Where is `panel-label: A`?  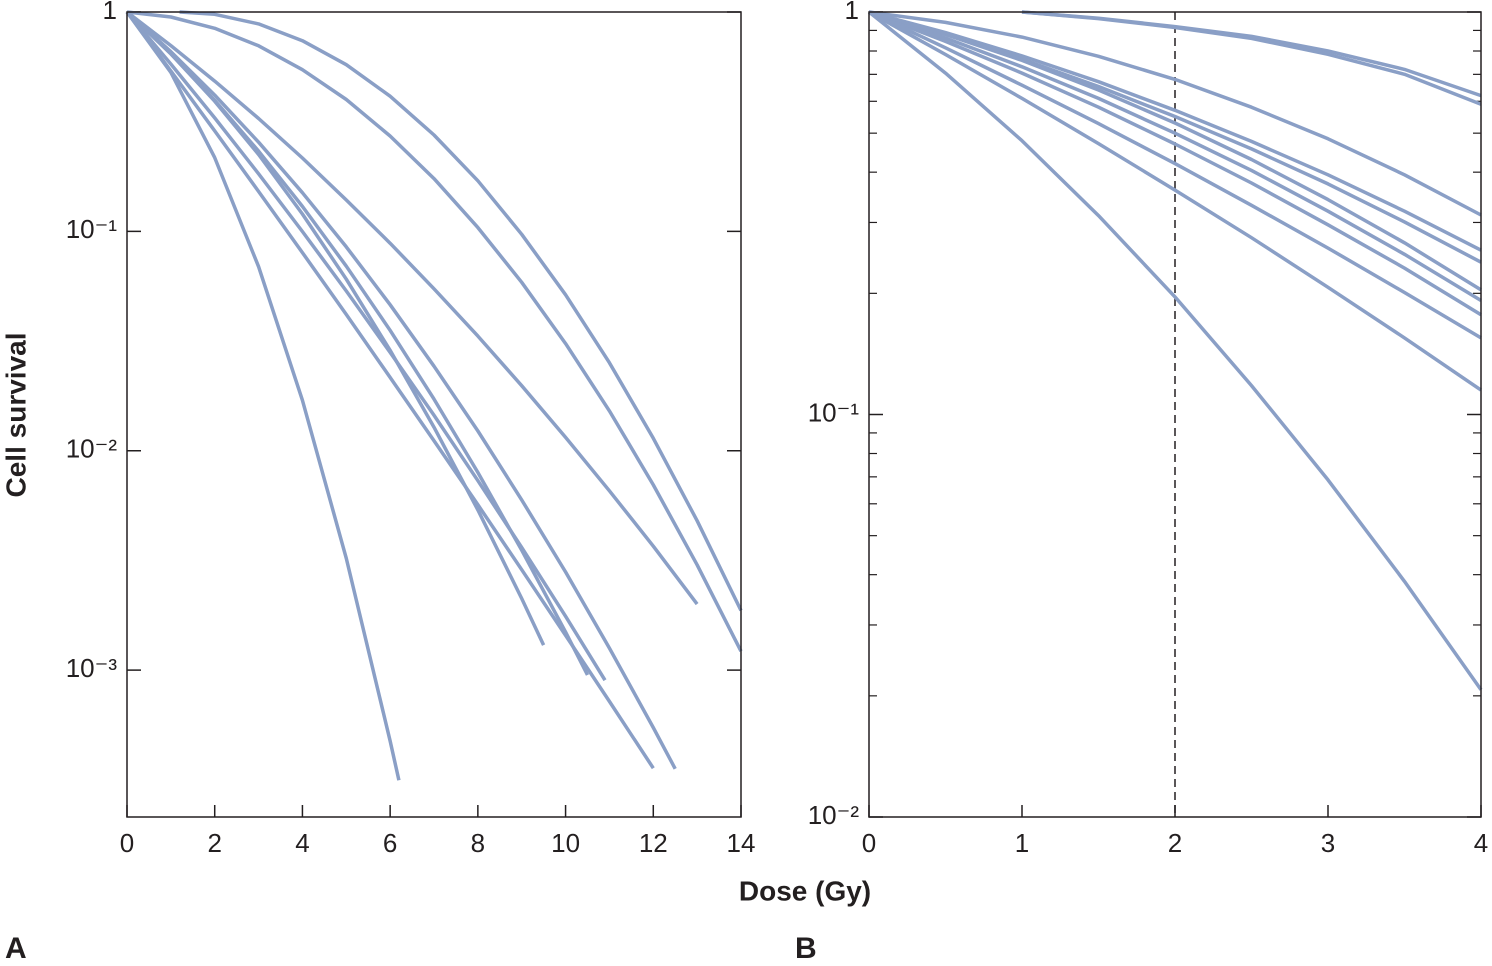
panel-label: A is located at coordinates (16, 948).